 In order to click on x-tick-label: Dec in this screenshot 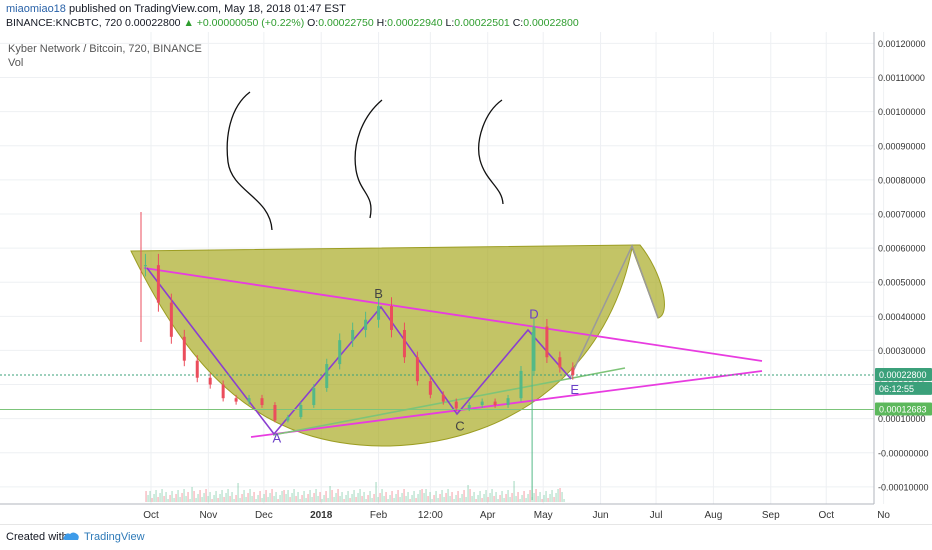, I will do `click(264, 515)`.